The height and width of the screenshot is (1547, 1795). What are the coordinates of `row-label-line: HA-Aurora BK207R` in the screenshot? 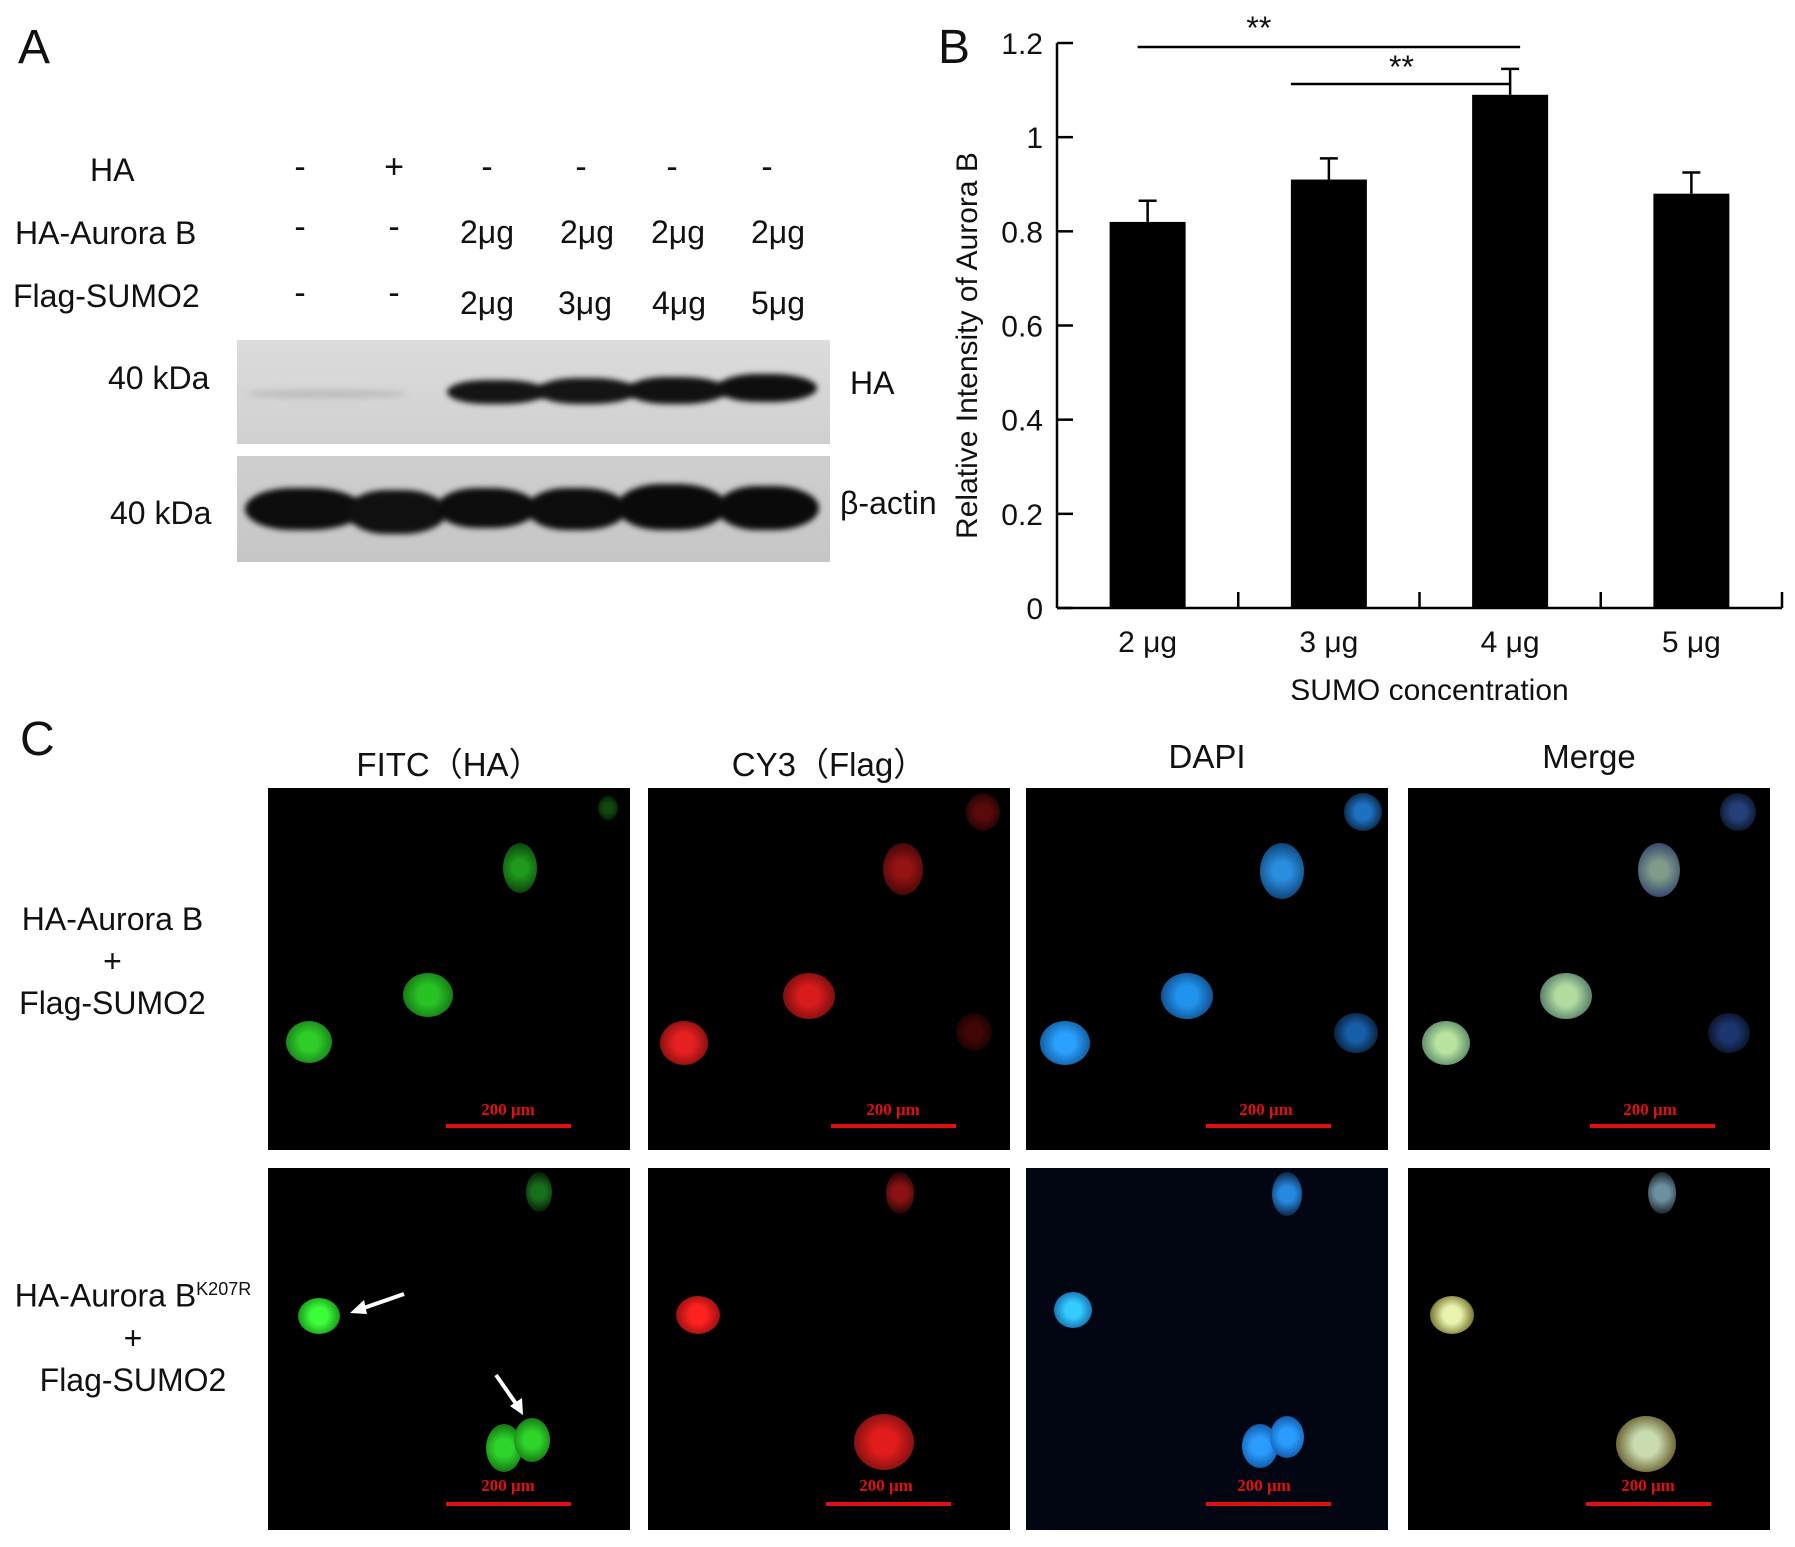 It's located at (133, 1292).